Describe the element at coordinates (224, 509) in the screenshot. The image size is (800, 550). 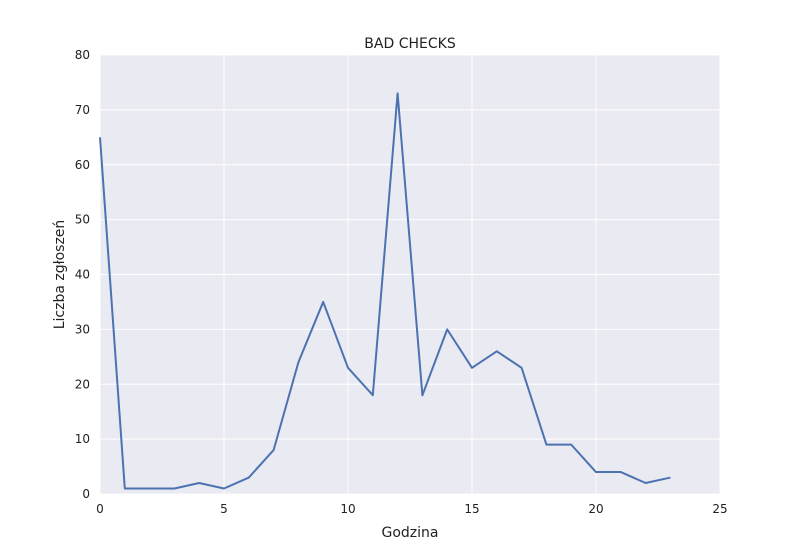
I see `x-tick-label: 5` at that location.